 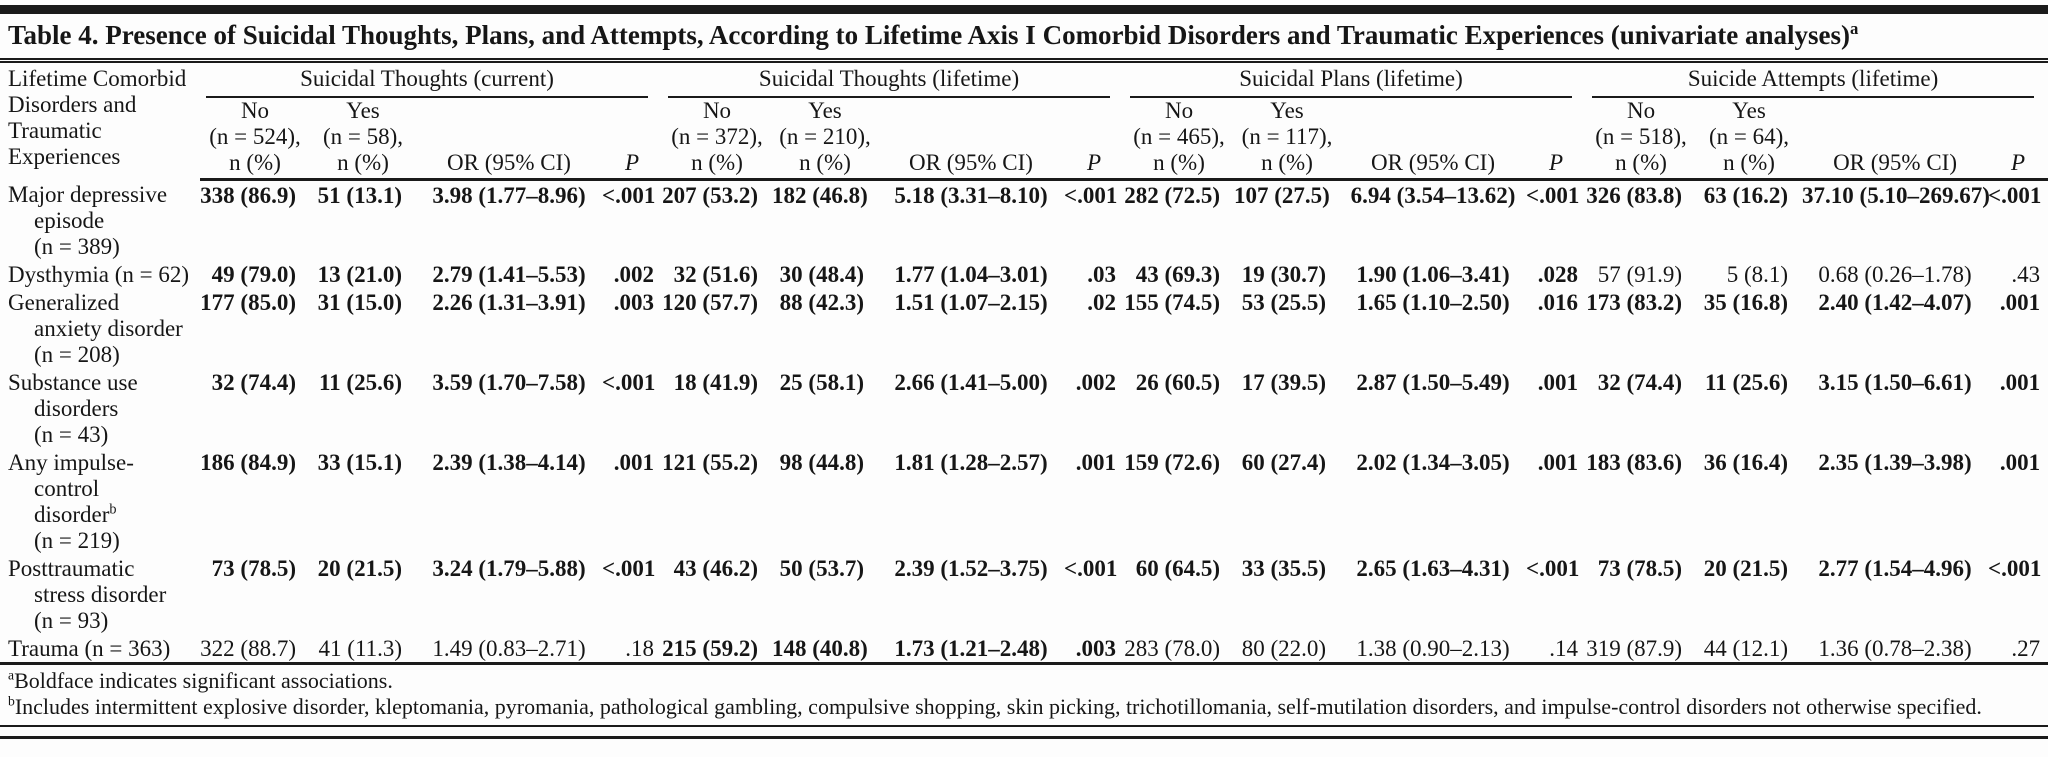 I want to click on group-label: Suicidal Thoughts (current), so click(x=427, y=82).